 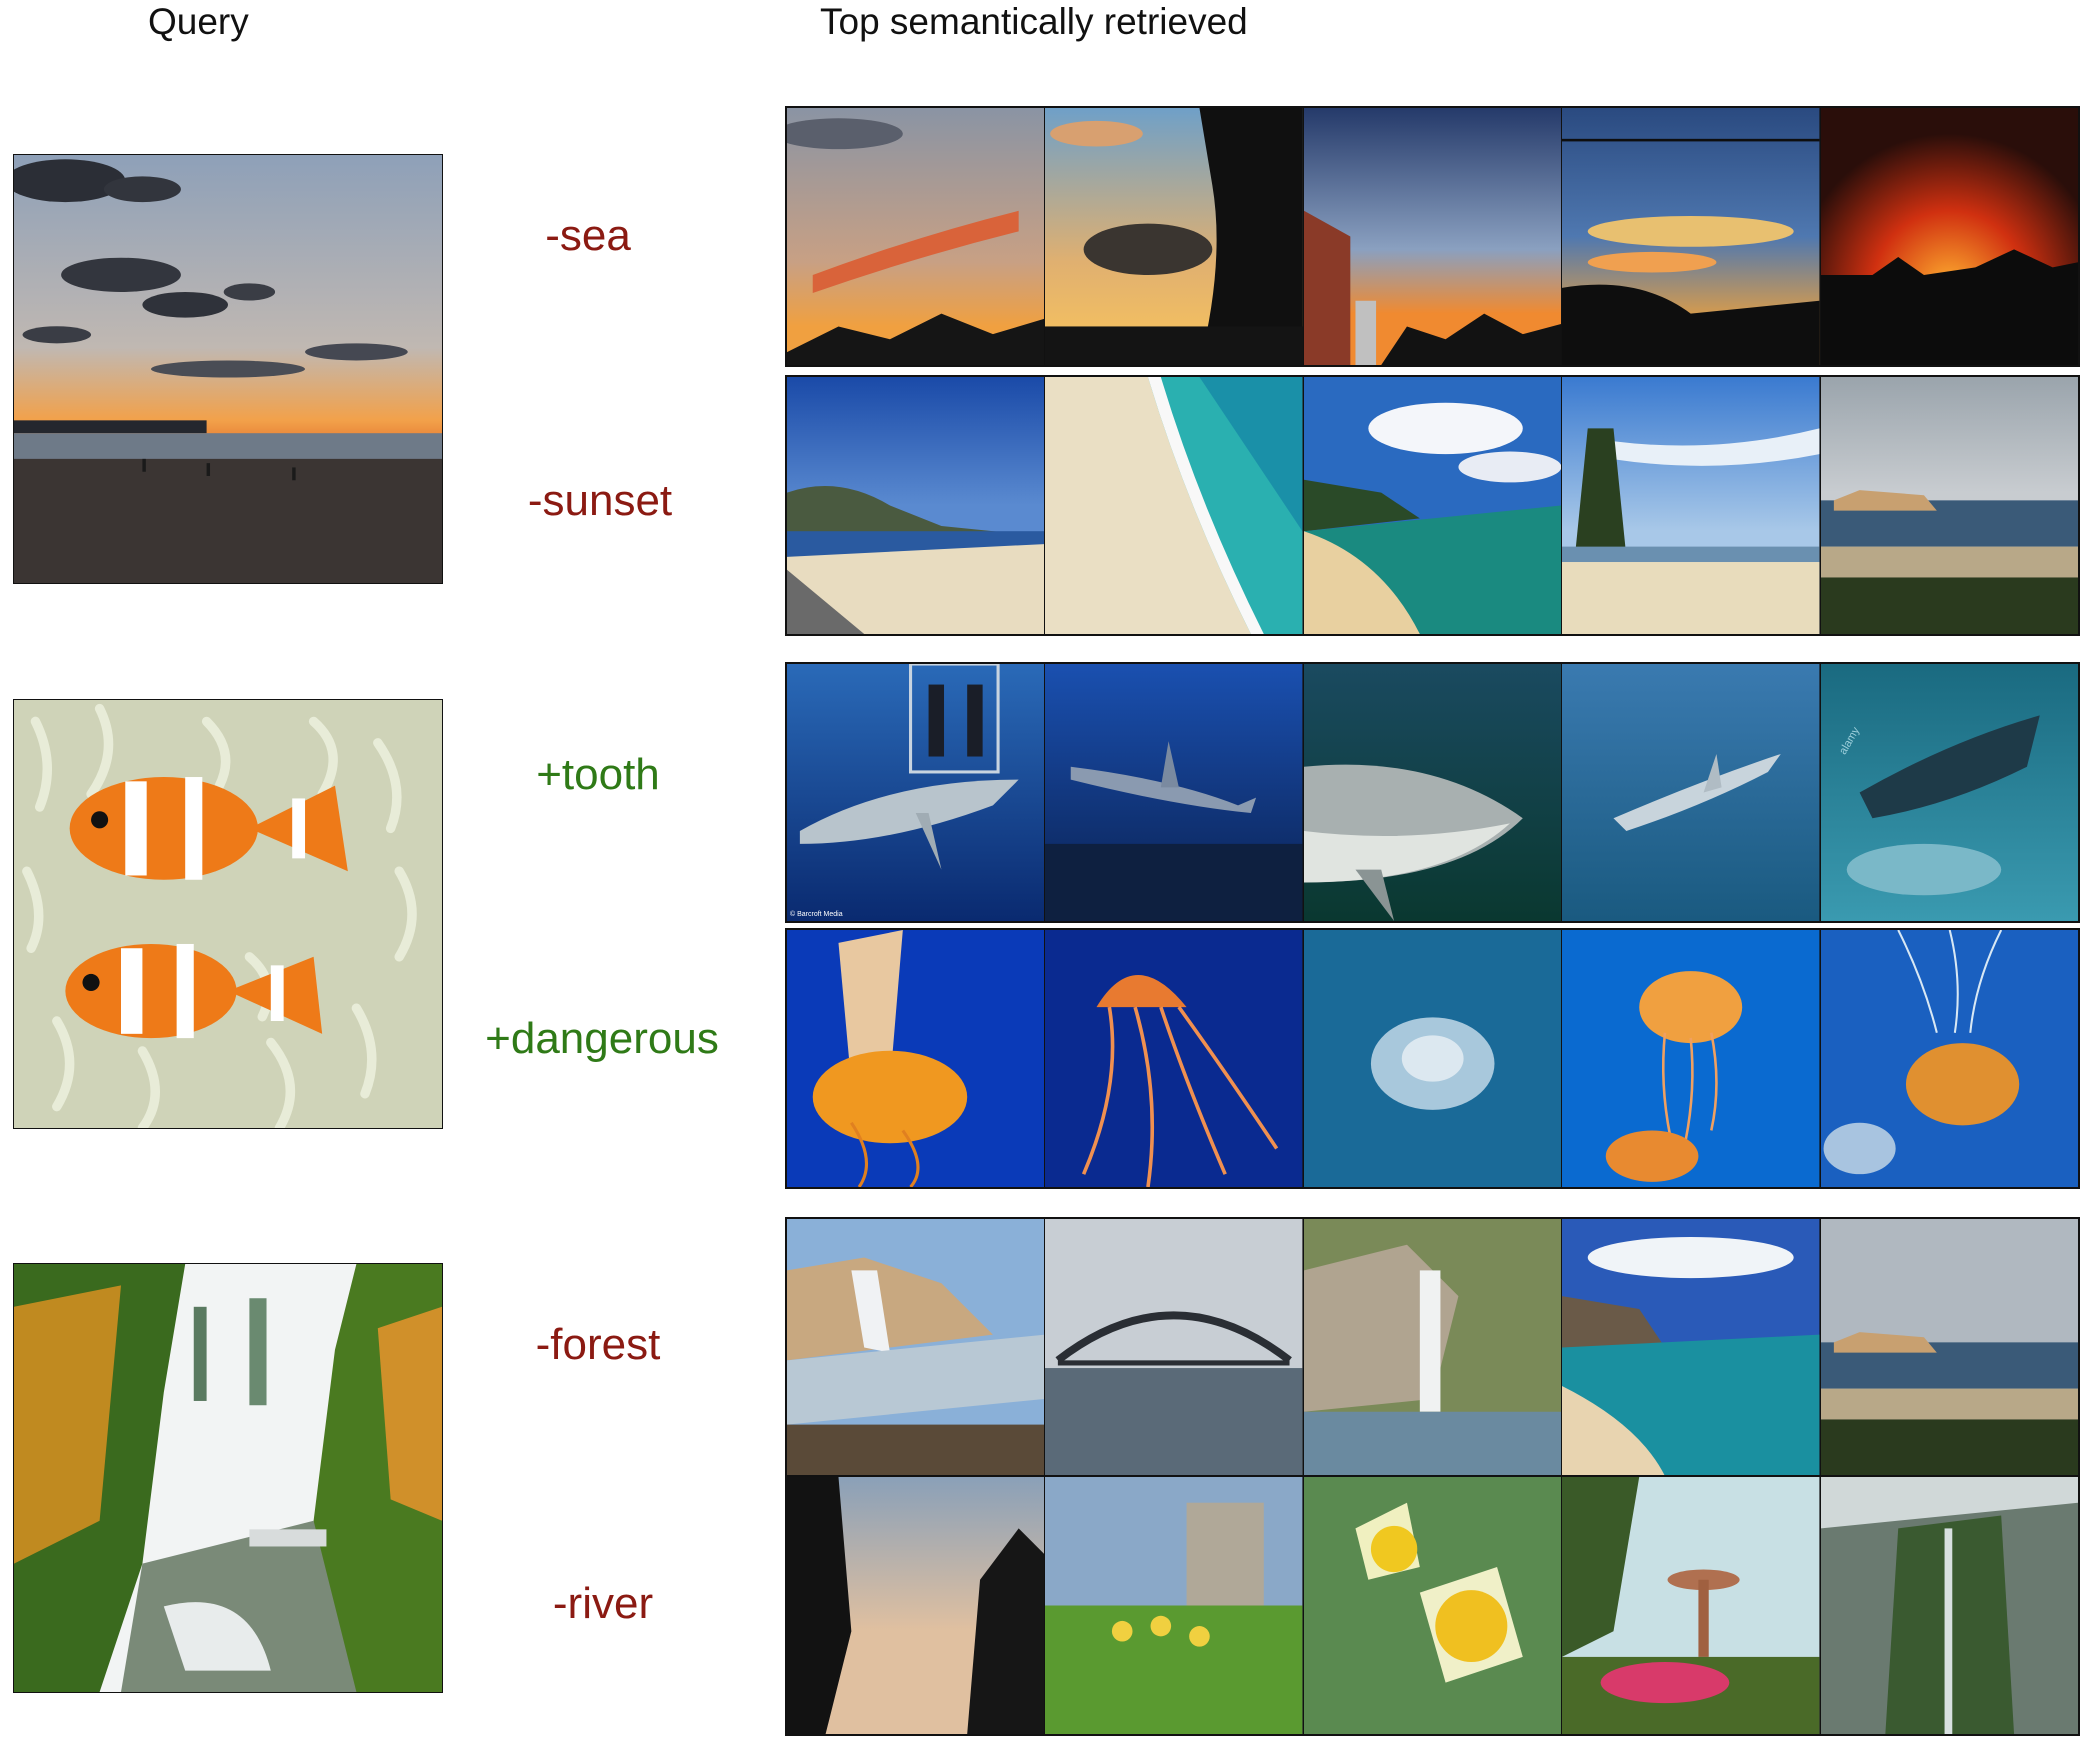 What do you see at coordinates (602, 1038) in the screenshot?
I see `modifier-plus-dangerous: +dangerous` at bounding box center [602, 1038].